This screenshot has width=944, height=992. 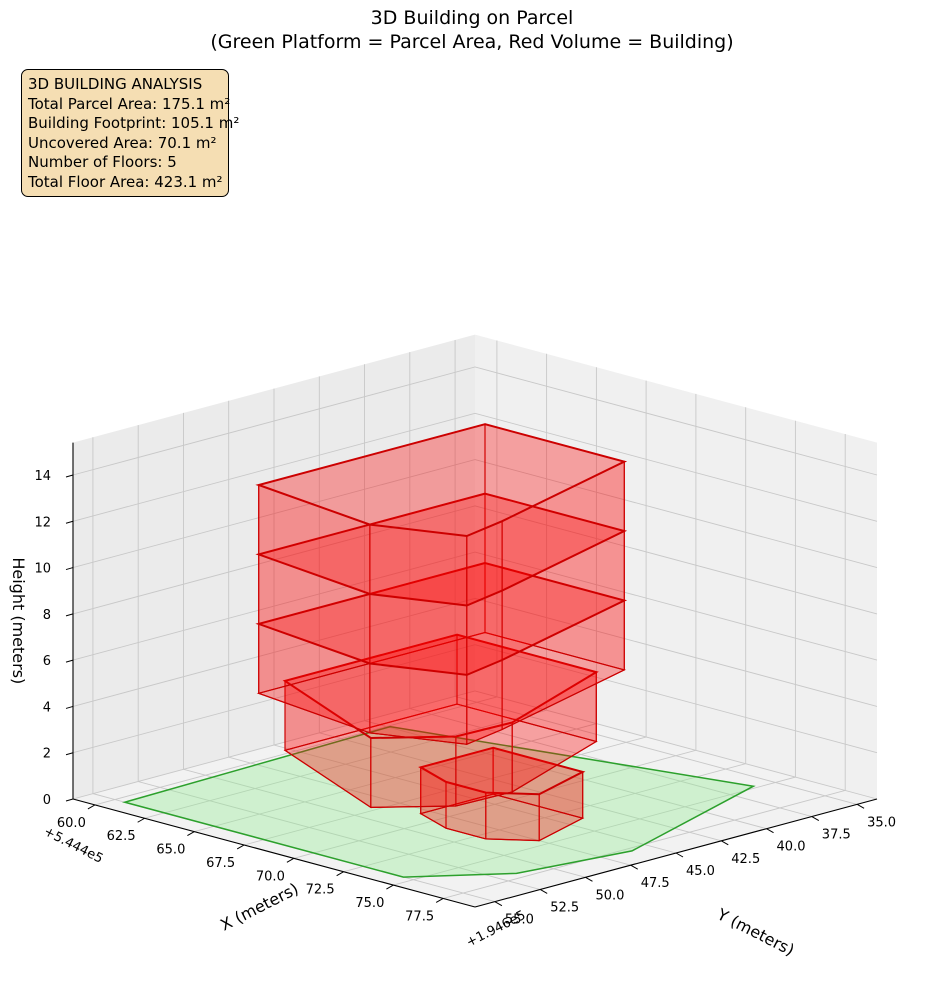 What do you see at coordinates (125, 181) in the screenshot?
I see `analysis-line: Total Floor Area: 423.1 m²` at bounding box center [125, 181].